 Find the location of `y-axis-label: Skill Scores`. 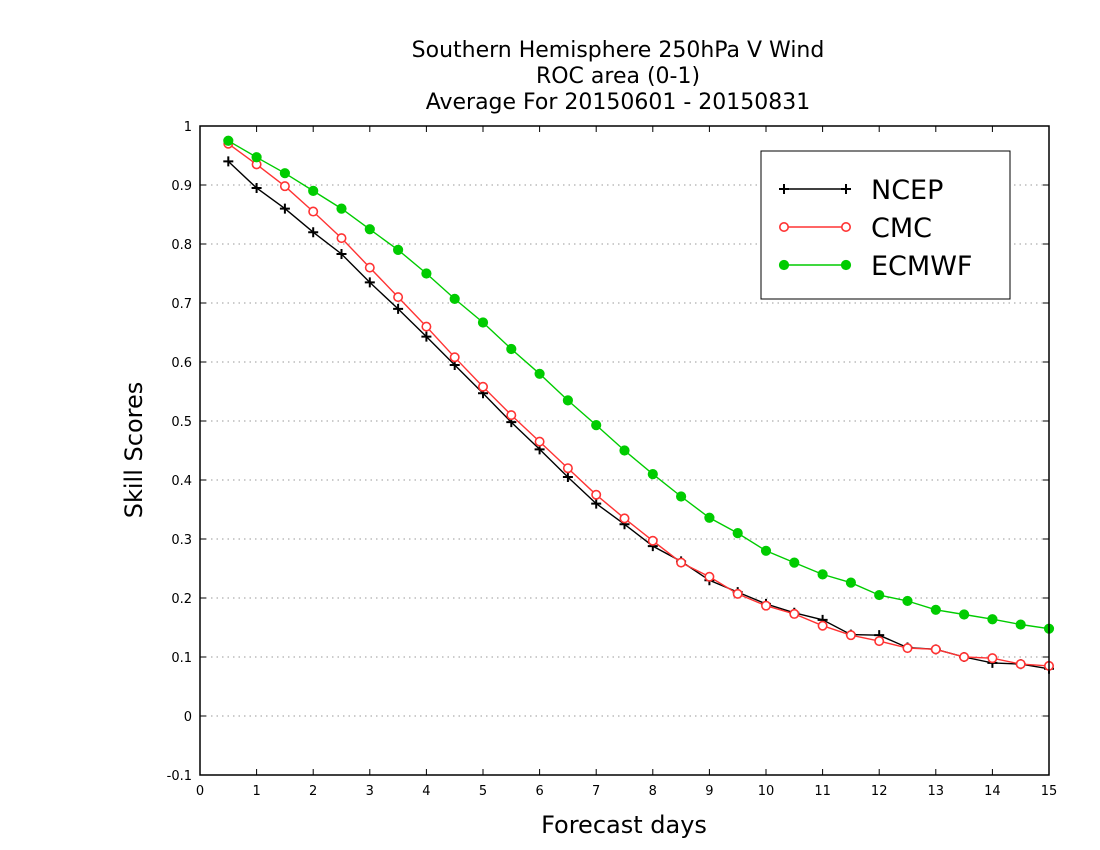

y-axis-label: Skill Scores is located at coordinates (134, 450).